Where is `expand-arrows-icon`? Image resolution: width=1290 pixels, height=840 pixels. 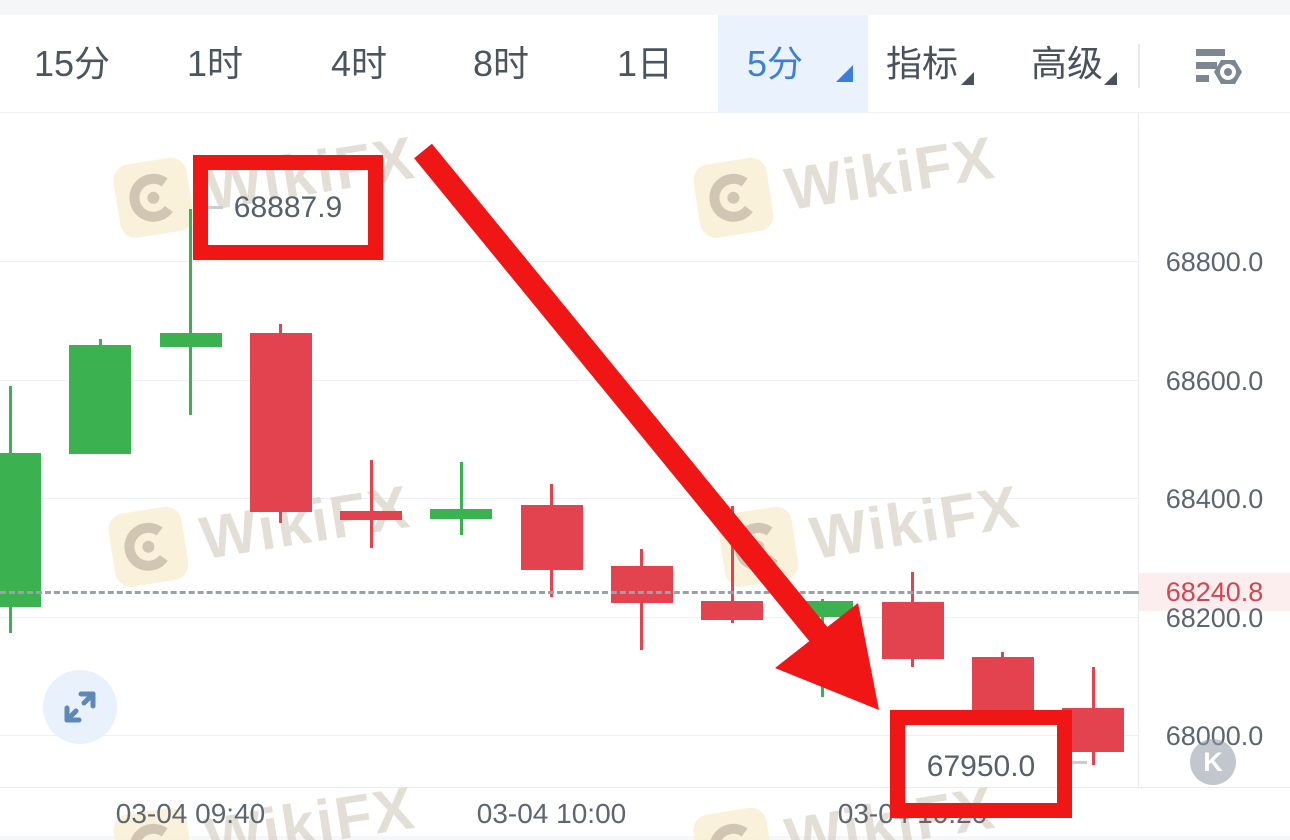 expand-arrows-icon is located at coordinates (80, 707).